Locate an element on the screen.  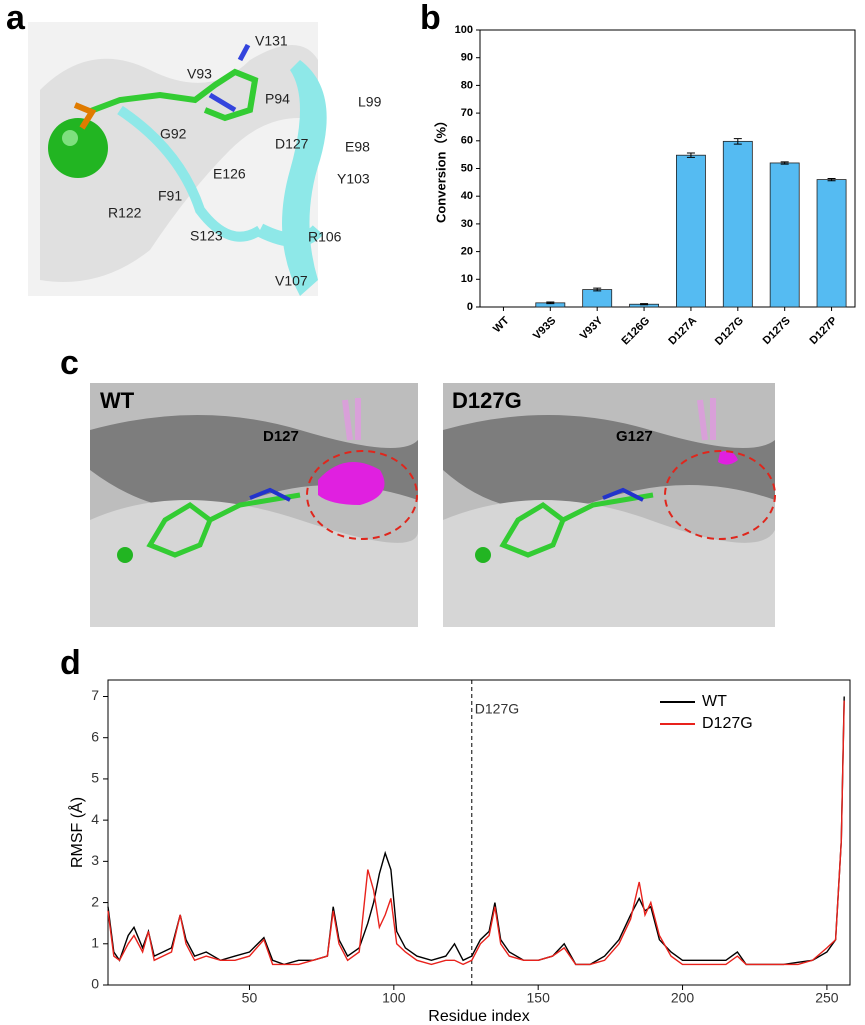
x-tick-label: V93S is located at coordinates (545, 329).